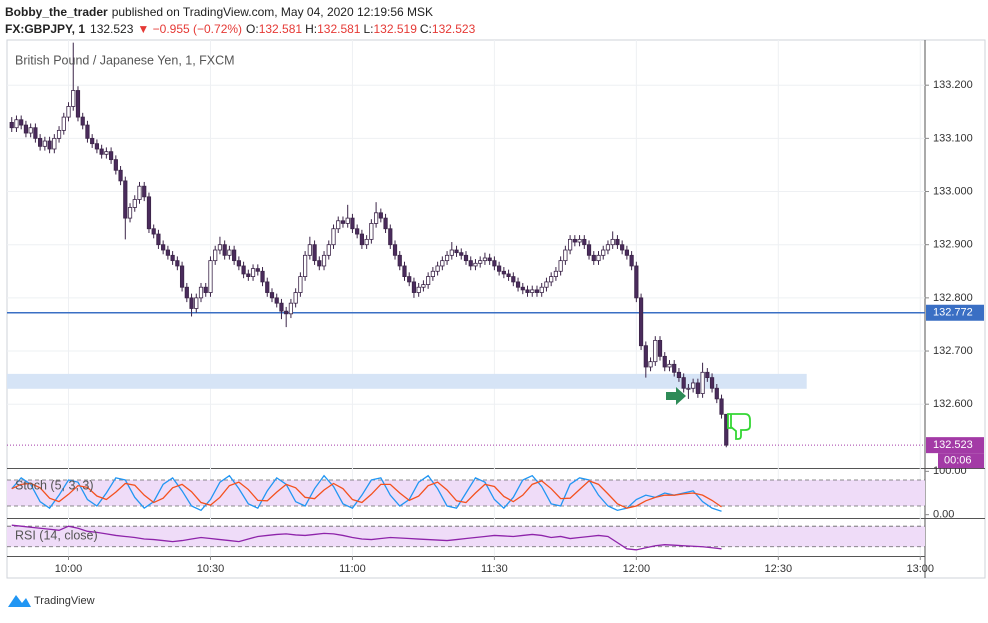 This screenshot has height=623, width=988. I want to click on arrow-drawing, so click(676, 396).